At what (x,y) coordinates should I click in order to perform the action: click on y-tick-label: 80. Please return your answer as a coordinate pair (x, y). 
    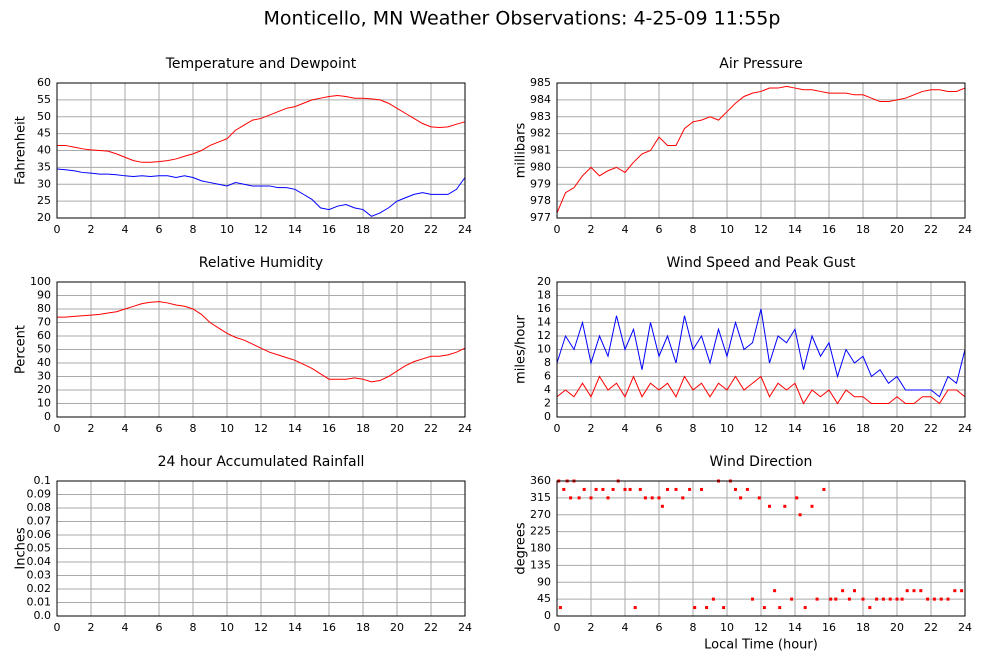
    Looking at the image, I should click on (44, 308).